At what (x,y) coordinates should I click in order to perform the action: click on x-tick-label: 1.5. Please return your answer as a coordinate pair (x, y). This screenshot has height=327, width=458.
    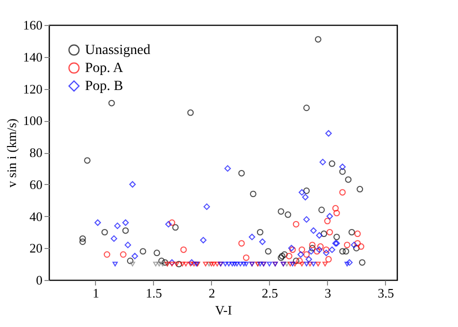
    Looking at the image, I should click on (154, 293).